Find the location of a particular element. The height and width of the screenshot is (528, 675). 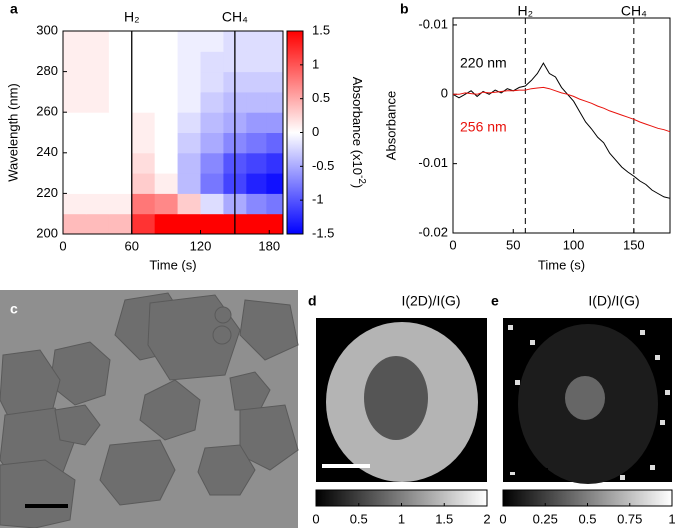

y-tick-label: 0 is located at coordinates (444, 93).